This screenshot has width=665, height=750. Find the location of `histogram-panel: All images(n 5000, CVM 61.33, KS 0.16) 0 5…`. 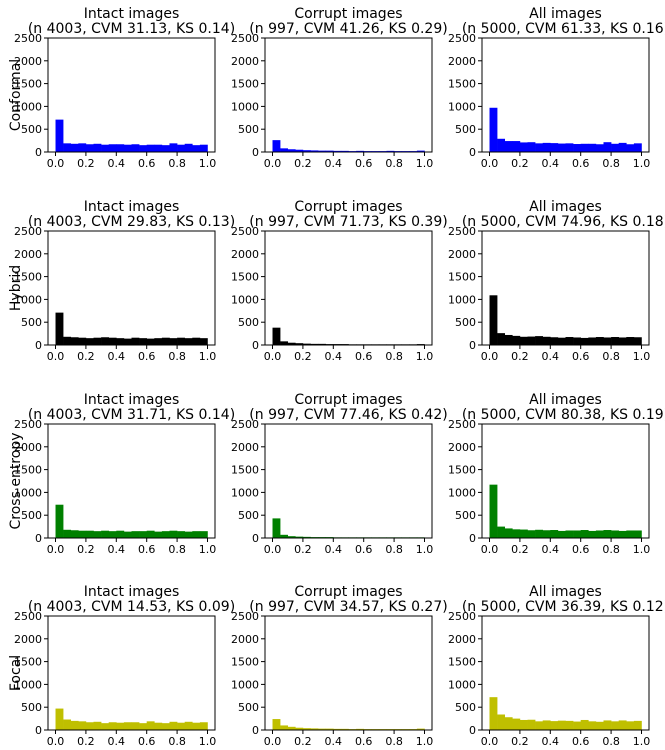

histogram-panel: All images(n 5000, CVM 61.33, KS 0.16) 0 5… is located at coordinates (556, 88).